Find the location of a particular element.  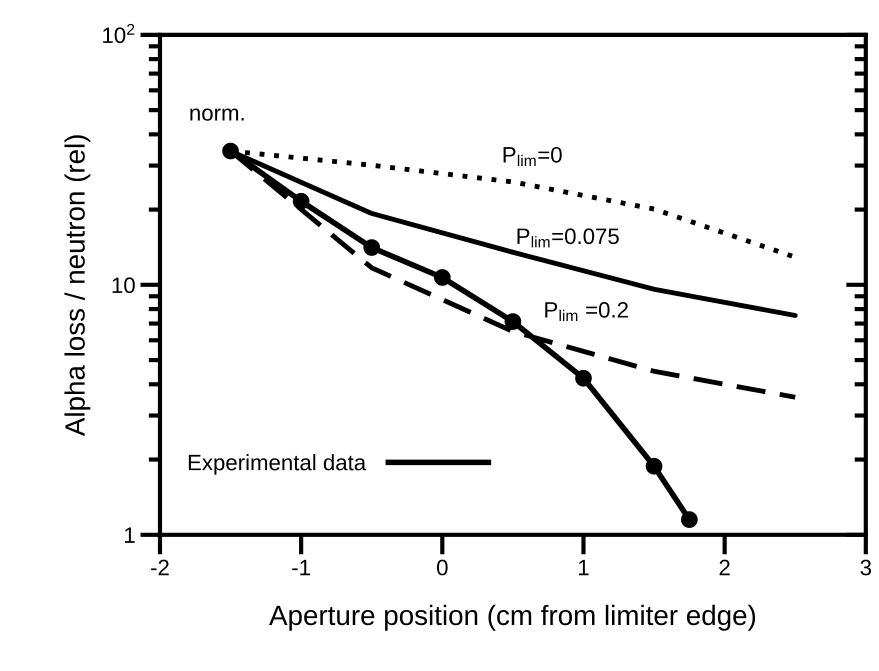

x-tick-label: 3 is located at coordinates (866, 568).